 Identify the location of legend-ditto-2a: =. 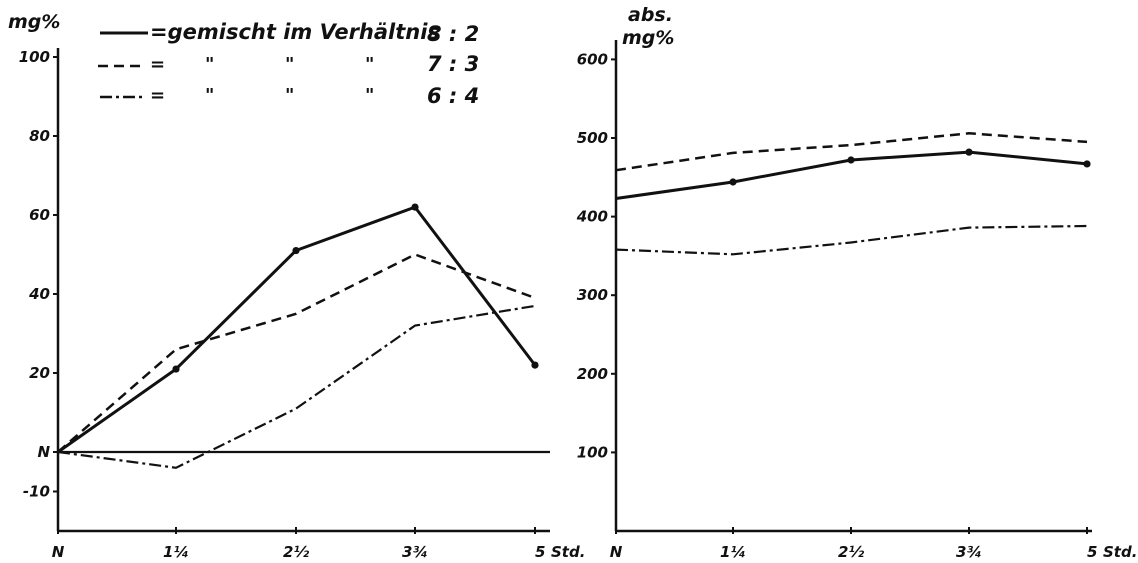
(157, 95).